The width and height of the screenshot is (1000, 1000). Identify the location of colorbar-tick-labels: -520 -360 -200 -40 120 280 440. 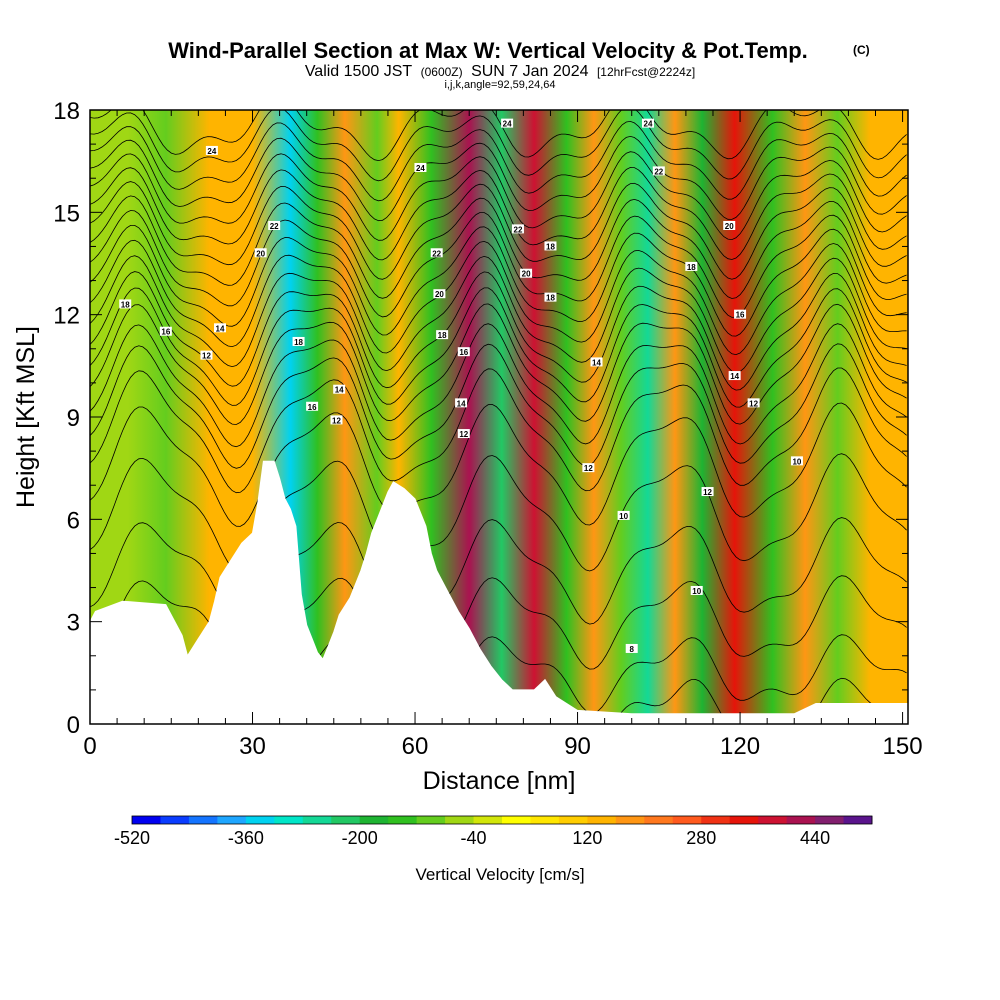
(472, 838).